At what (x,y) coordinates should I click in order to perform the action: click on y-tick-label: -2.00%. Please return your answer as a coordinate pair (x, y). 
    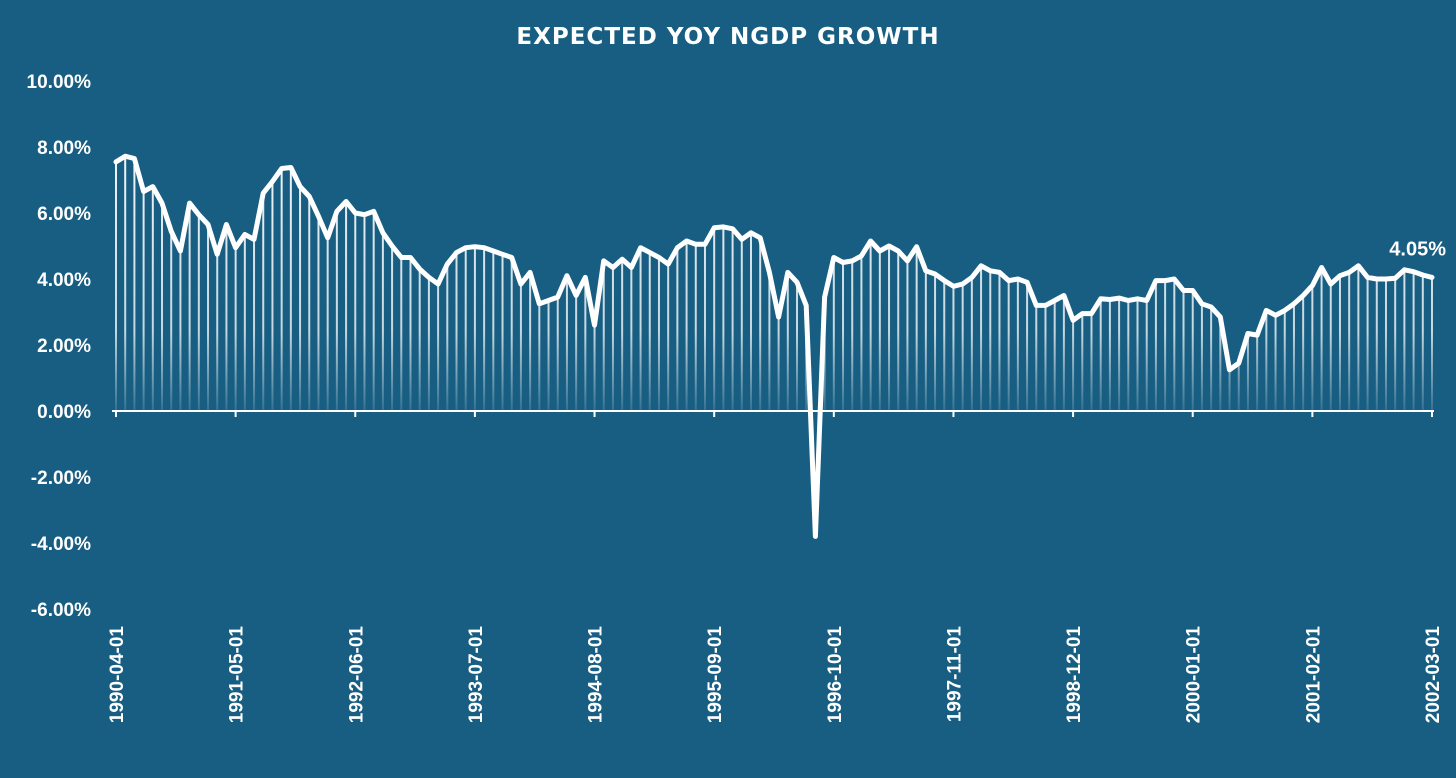
    Looking at the image, I should click on (61, 478).